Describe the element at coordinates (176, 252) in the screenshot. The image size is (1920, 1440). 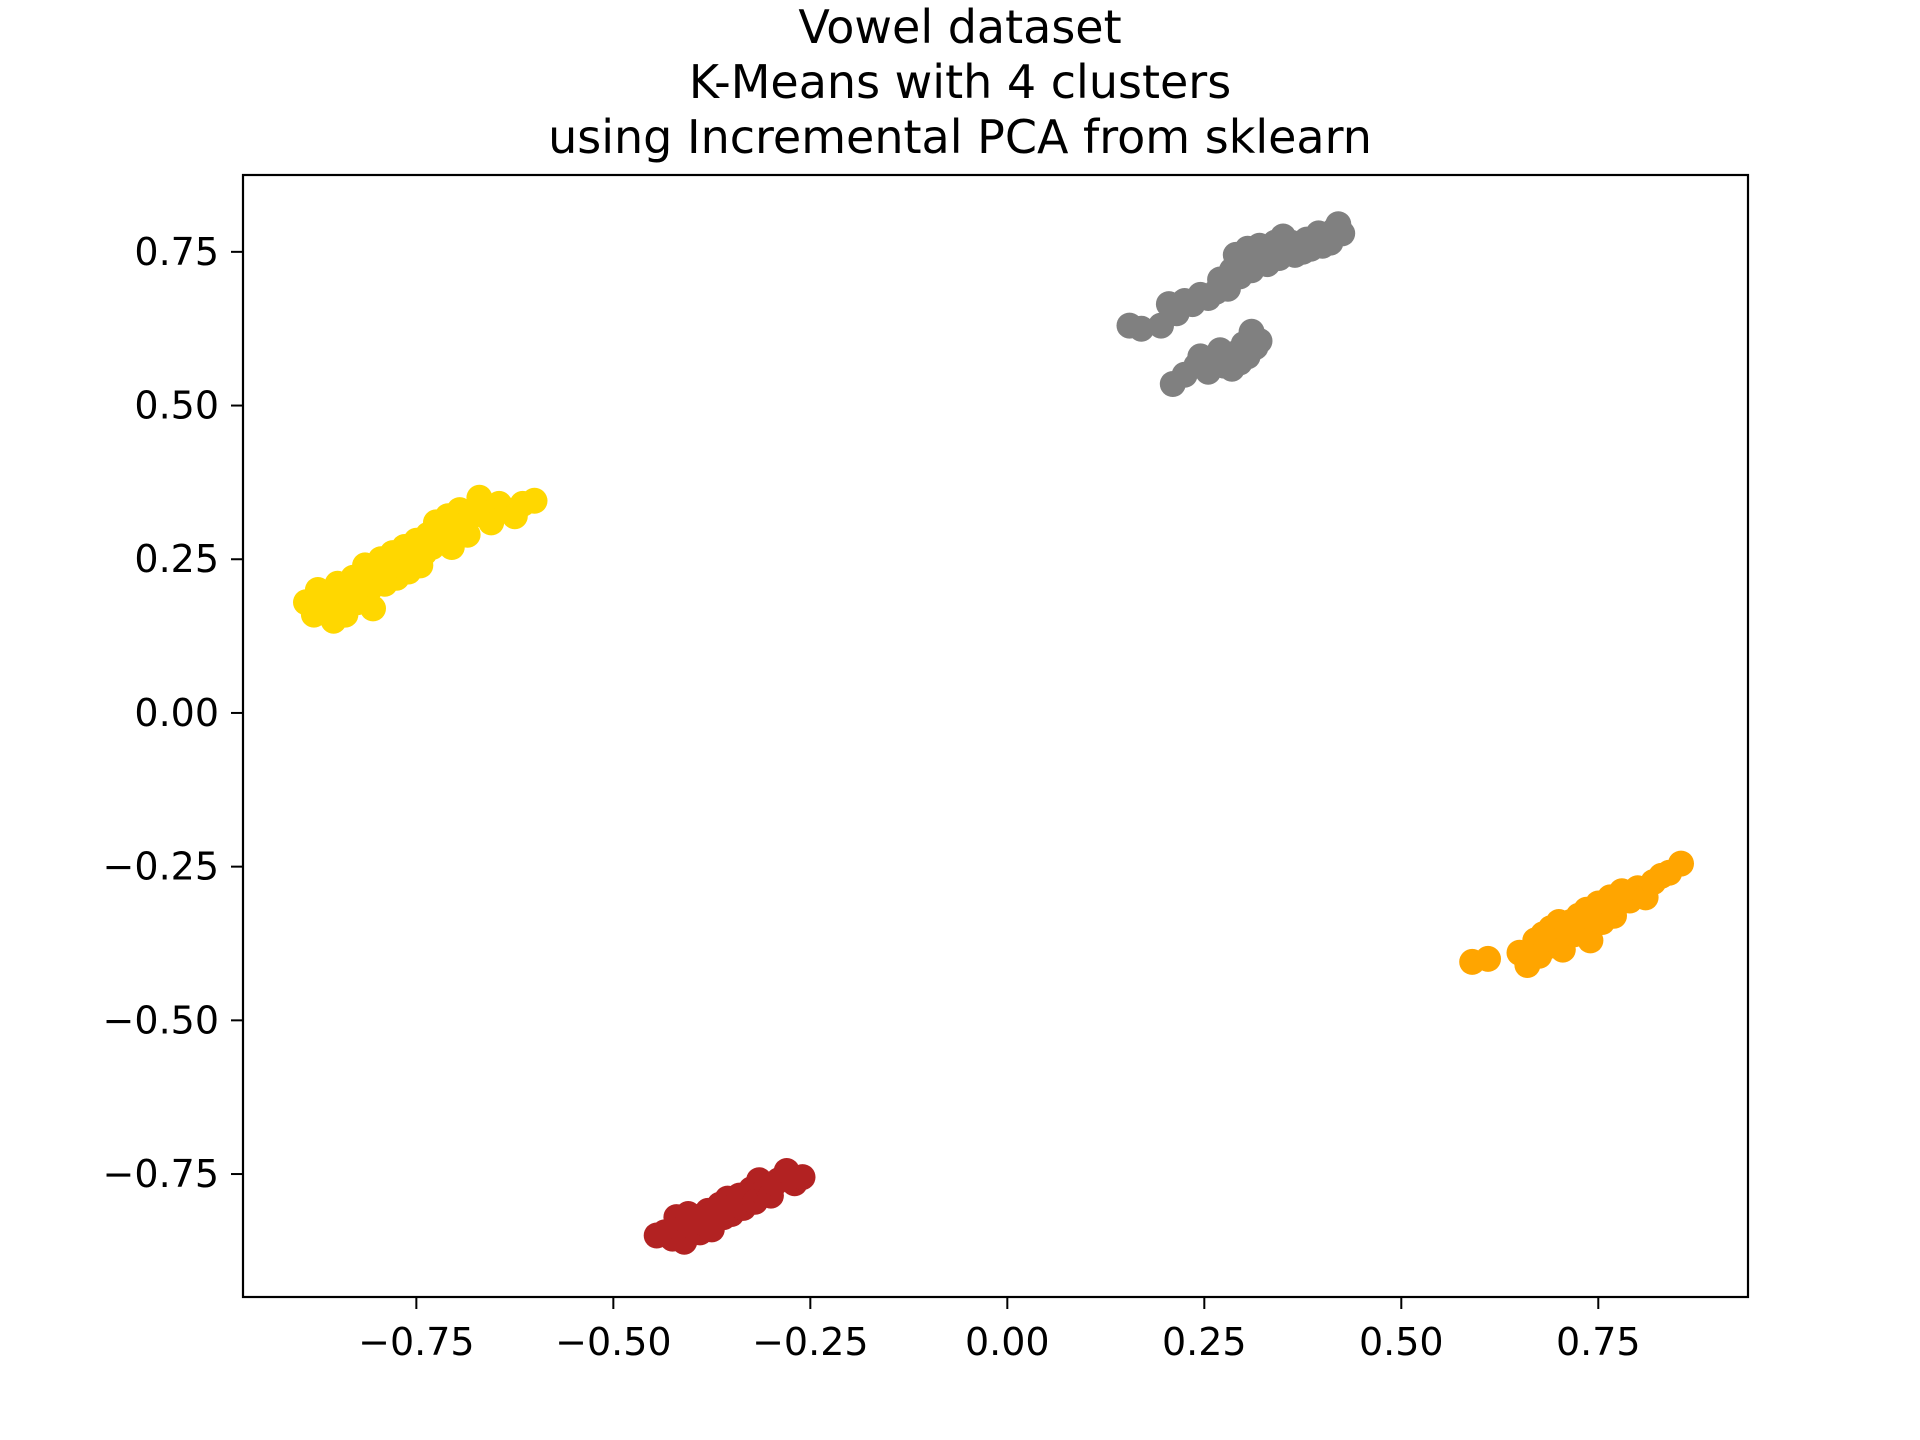
I see `y-tick-label: 0.75` at that location.